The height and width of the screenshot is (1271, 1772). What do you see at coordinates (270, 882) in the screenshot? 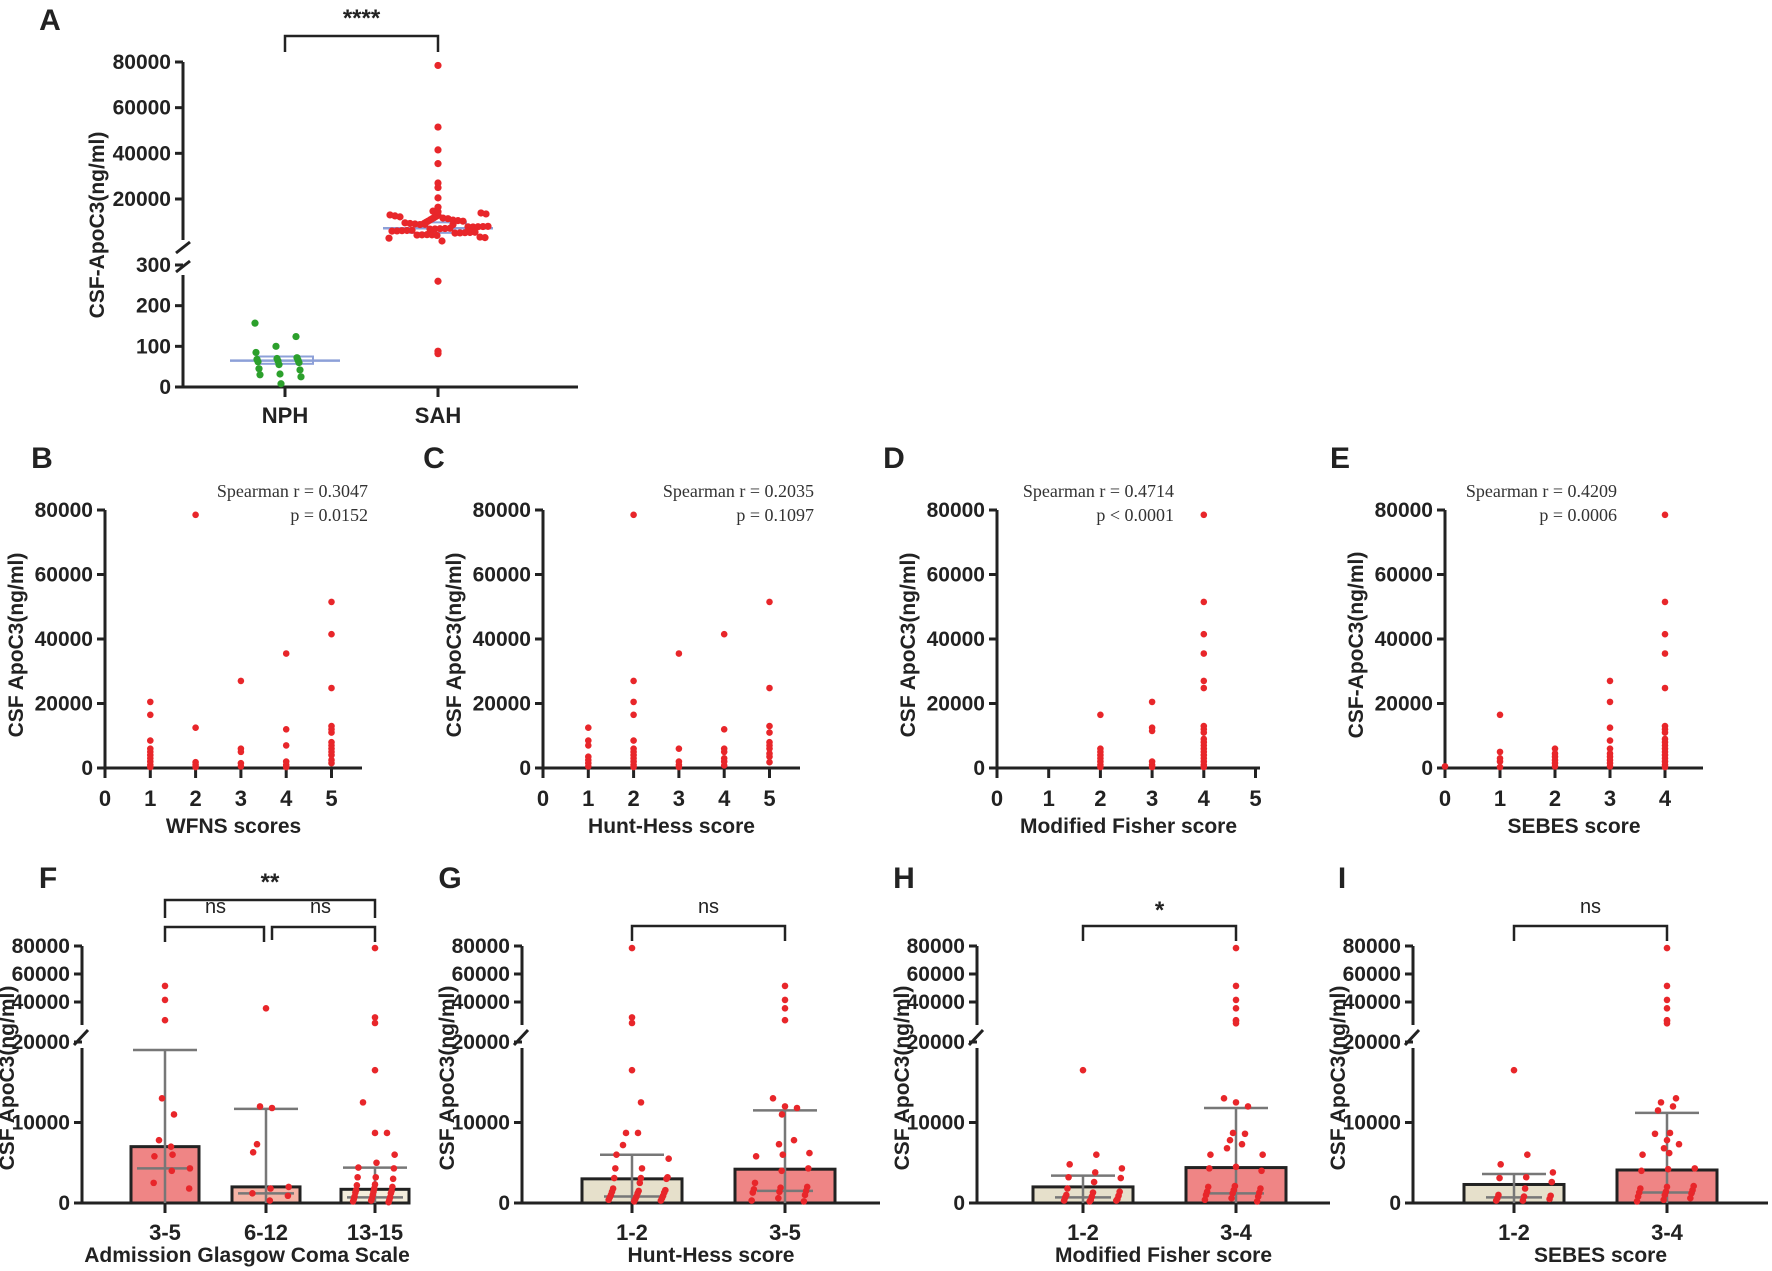
I see `significance-label: **` at bounding box center [270, 882].